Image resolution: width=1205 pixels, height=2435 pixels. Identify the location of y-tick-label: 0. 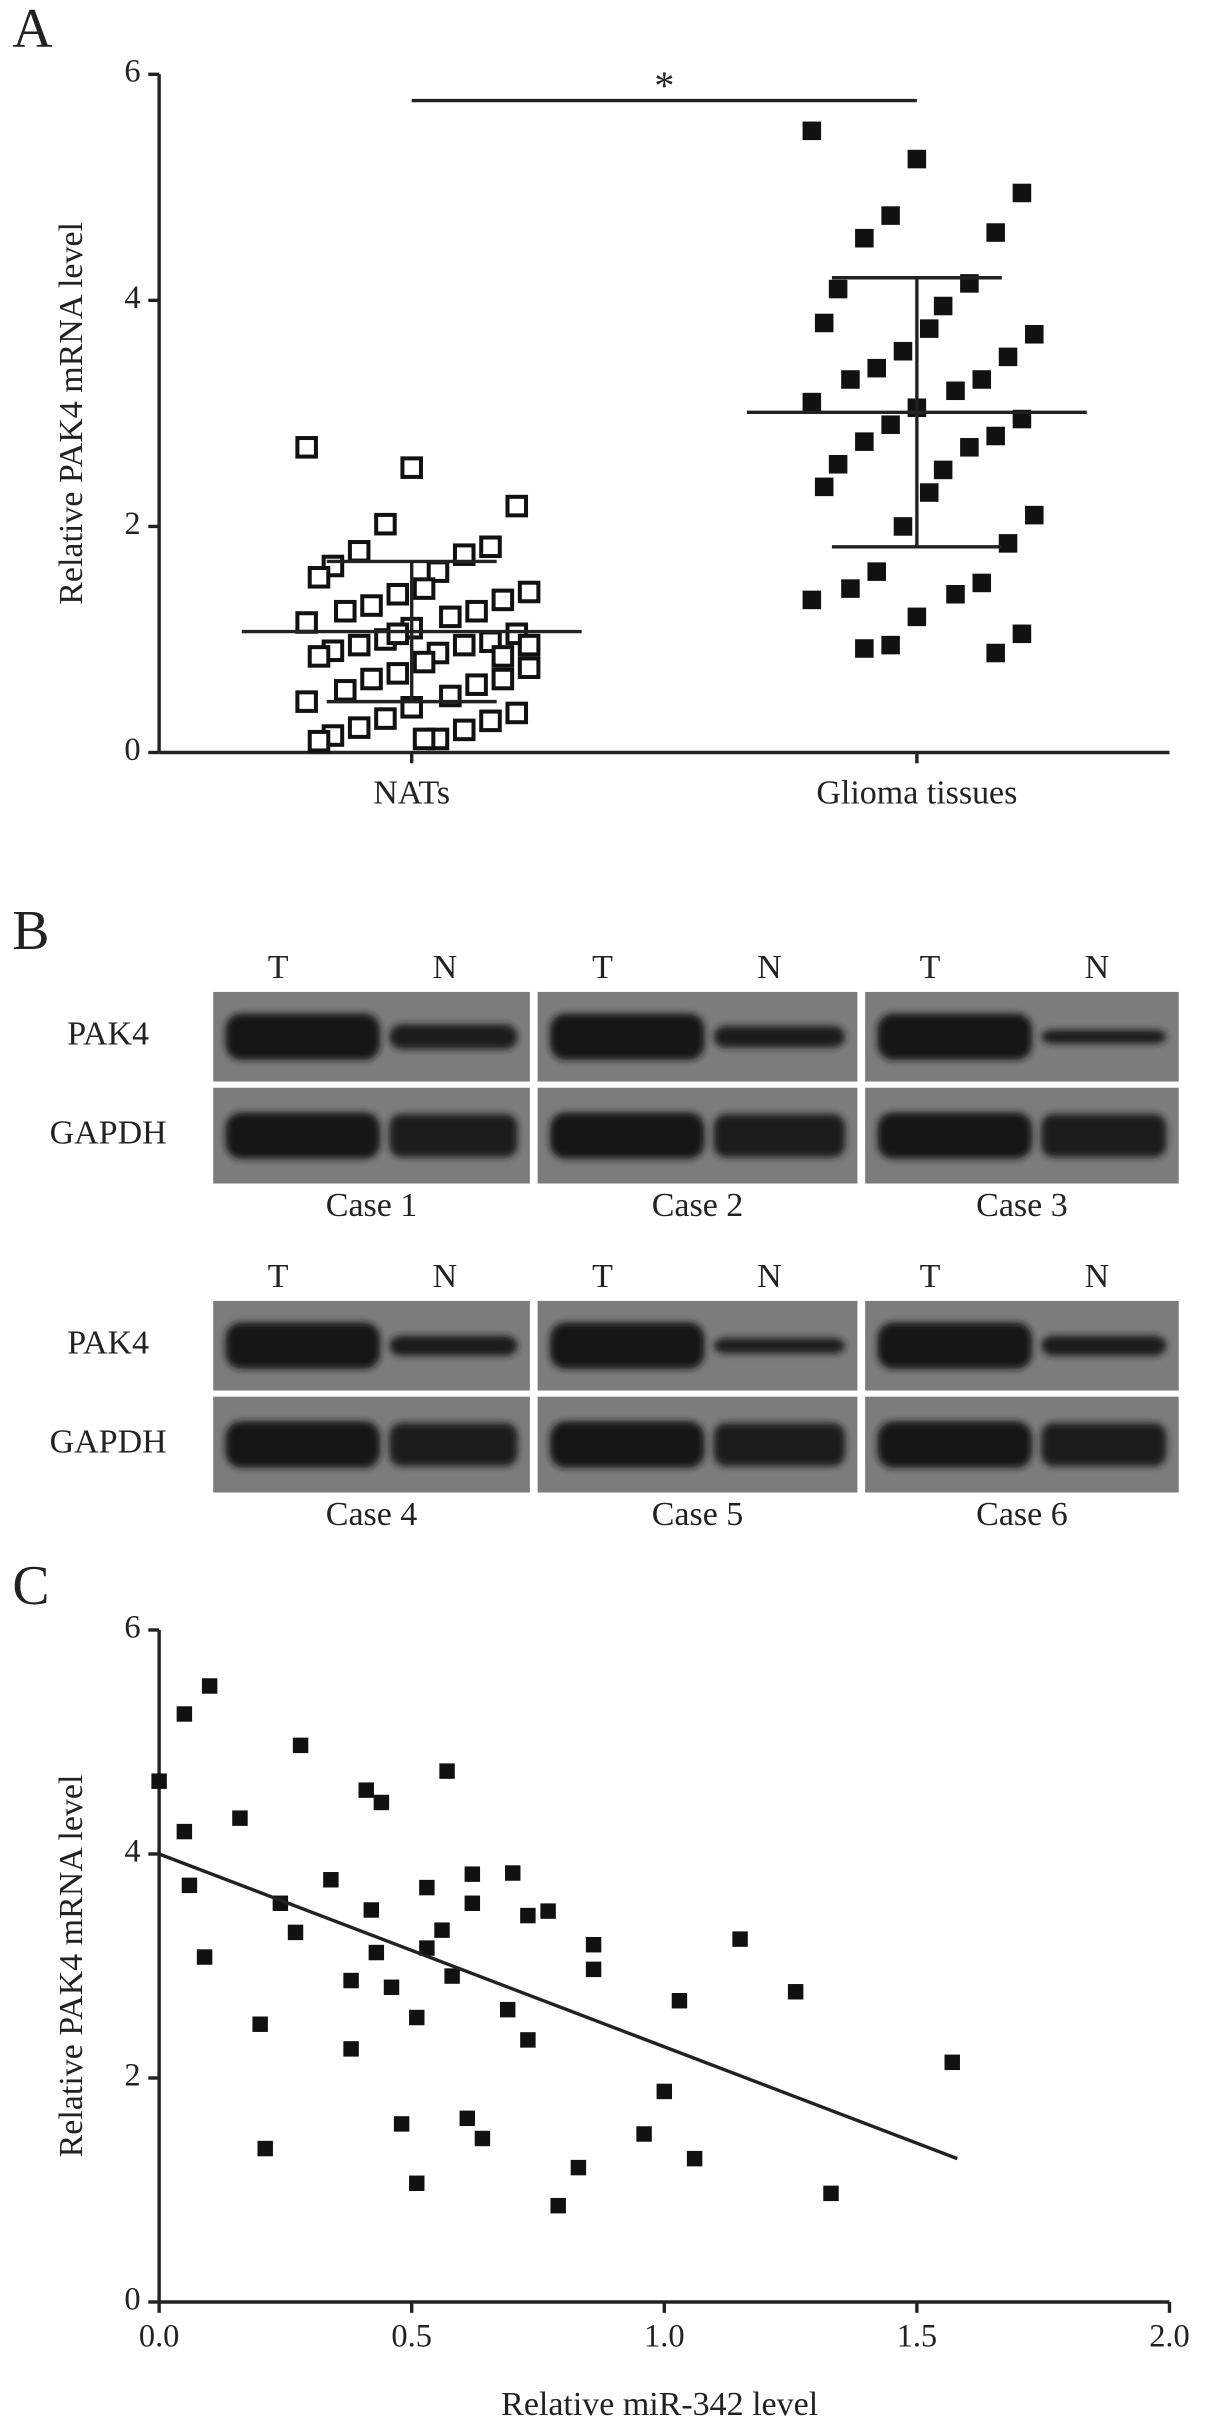
(132, 750).